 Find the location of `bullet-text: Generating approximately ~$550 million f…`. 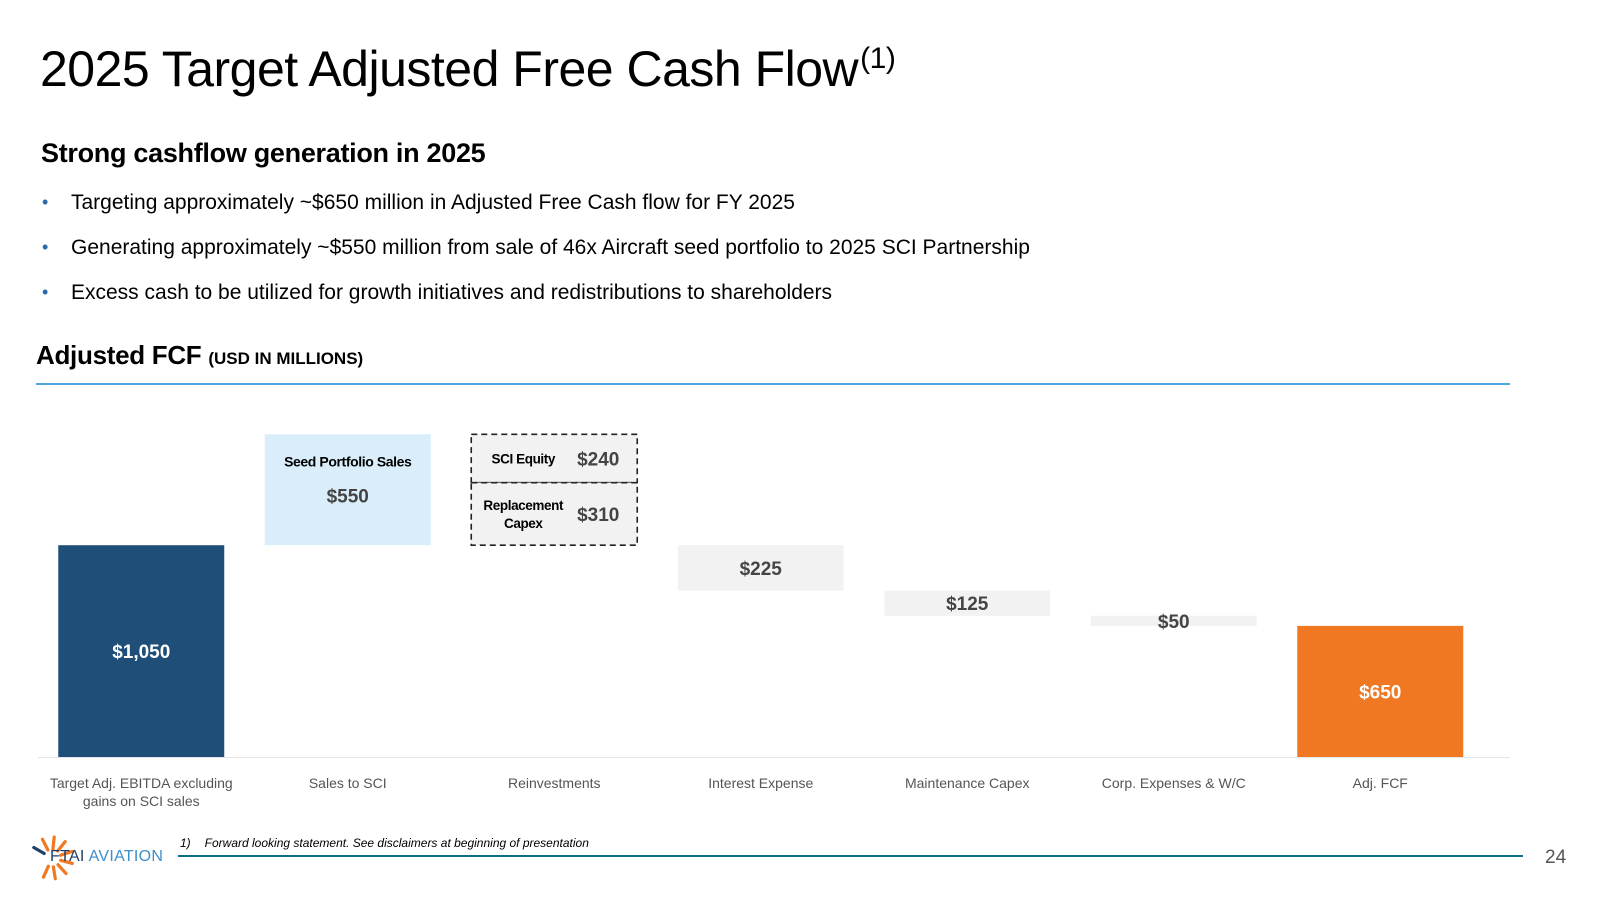

bullet-text: Generating approximately ~$550 million f… is located at coordinates (550, 247).